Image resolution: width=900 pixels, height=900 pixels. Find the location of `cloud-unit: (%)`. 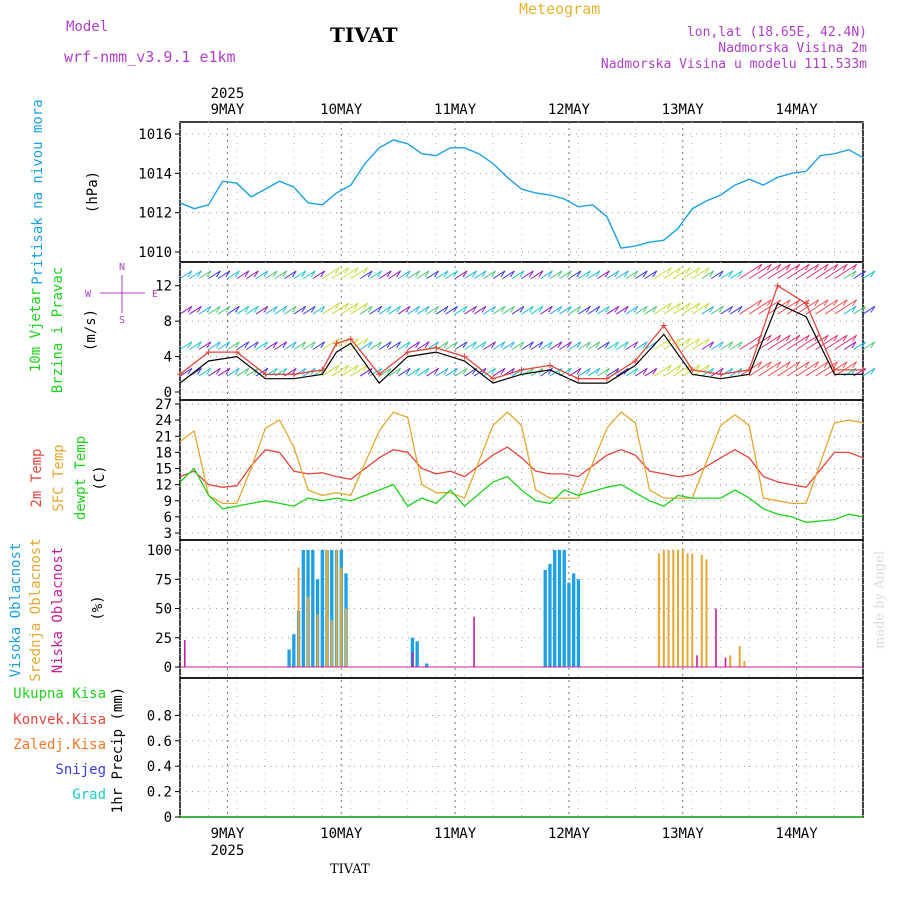

cloud-unit: (%) is located at coordinates (98, 607).